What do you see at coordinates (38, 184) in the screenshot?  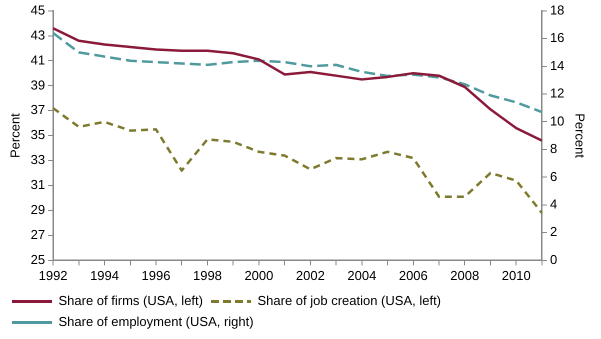 I see `y-tick-label: 31` at bounding box center [38, 184].